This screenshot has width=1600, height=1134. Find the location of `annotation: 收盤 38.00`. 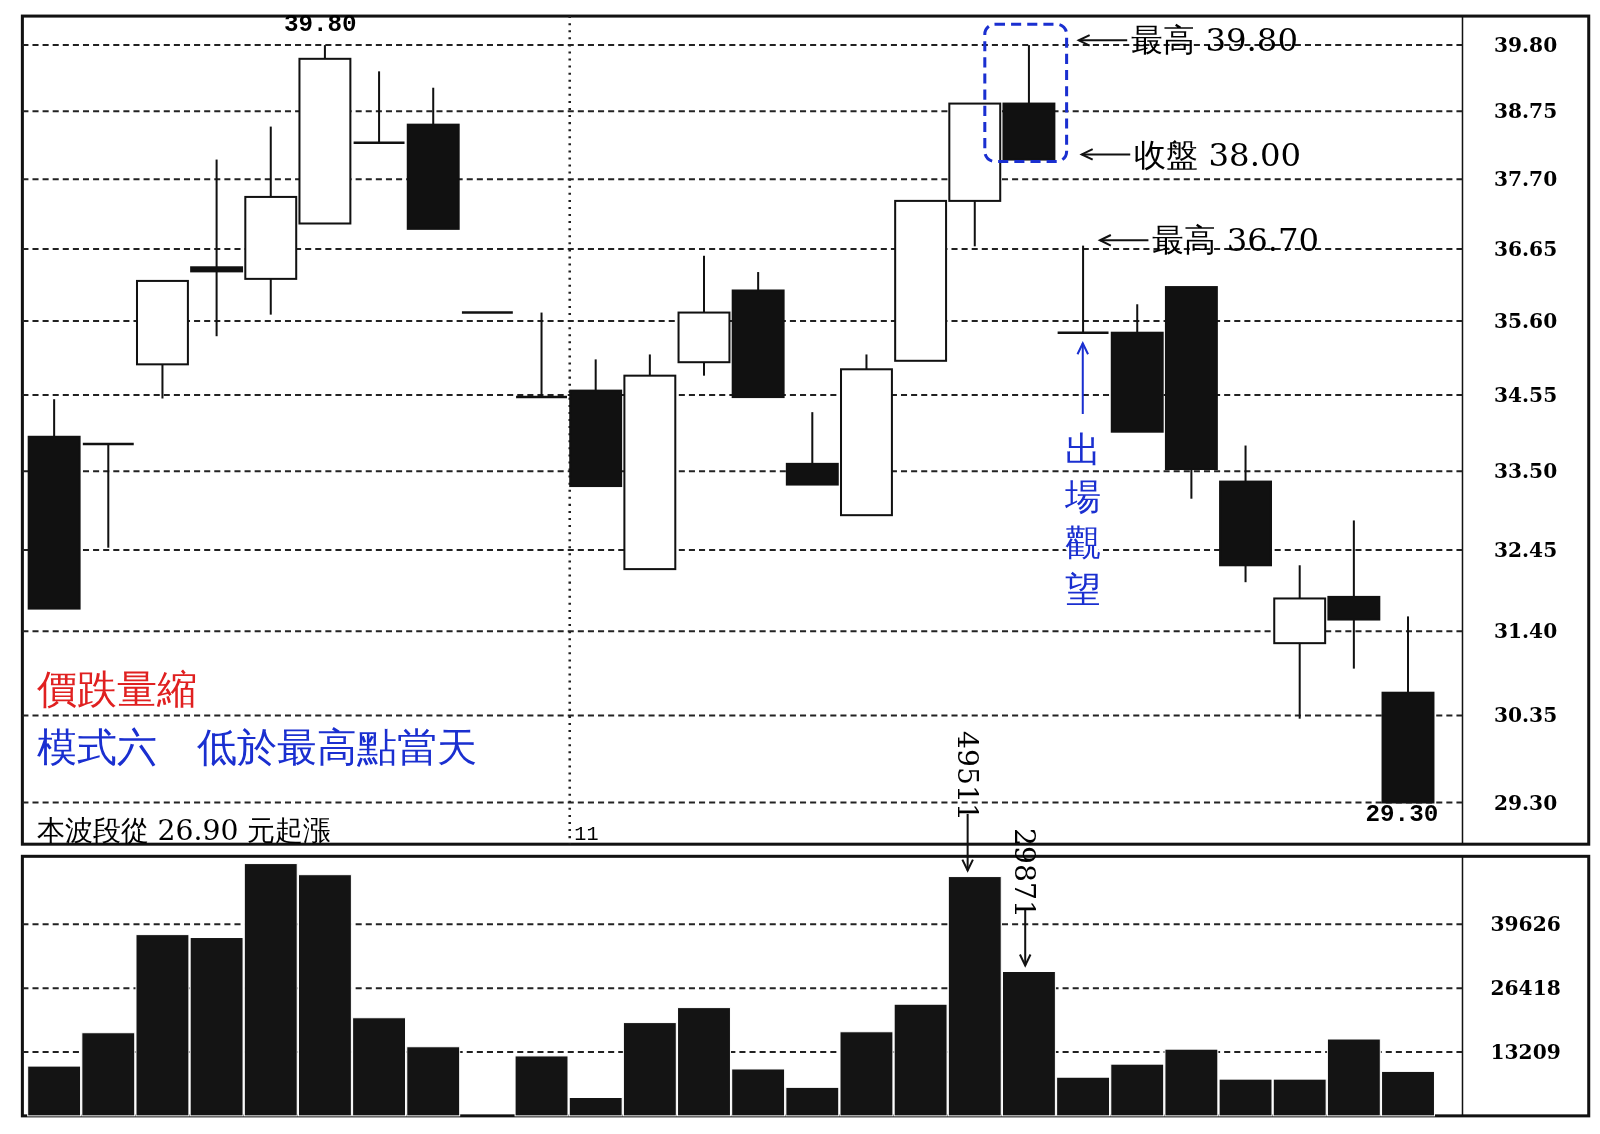

annotation: 收盤 38.00 is located at coordinates (1218, 154).